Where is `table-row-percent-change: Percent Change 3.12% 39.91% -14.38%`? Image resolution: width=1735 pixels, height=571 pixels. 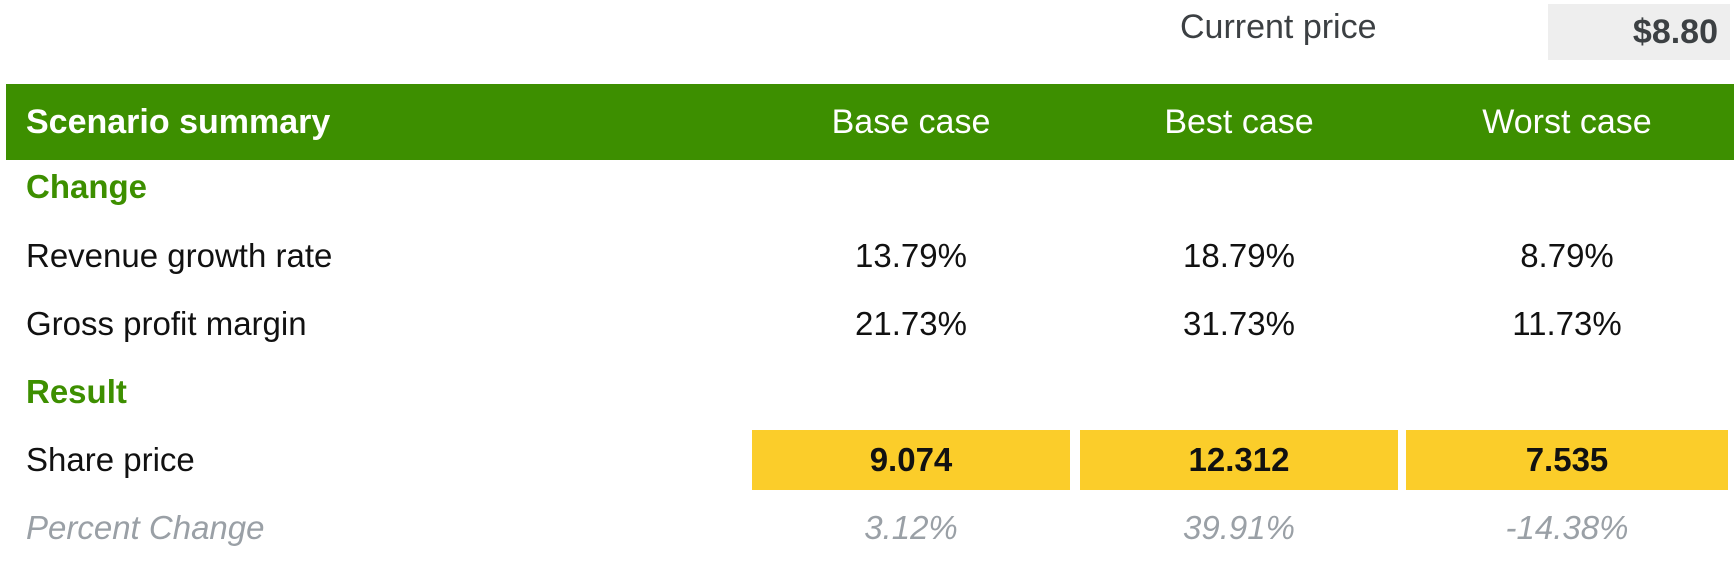
table-row-percent-change: Percent Change 3.12% 39.91% -14.38% is located at coordinates (867, 528).